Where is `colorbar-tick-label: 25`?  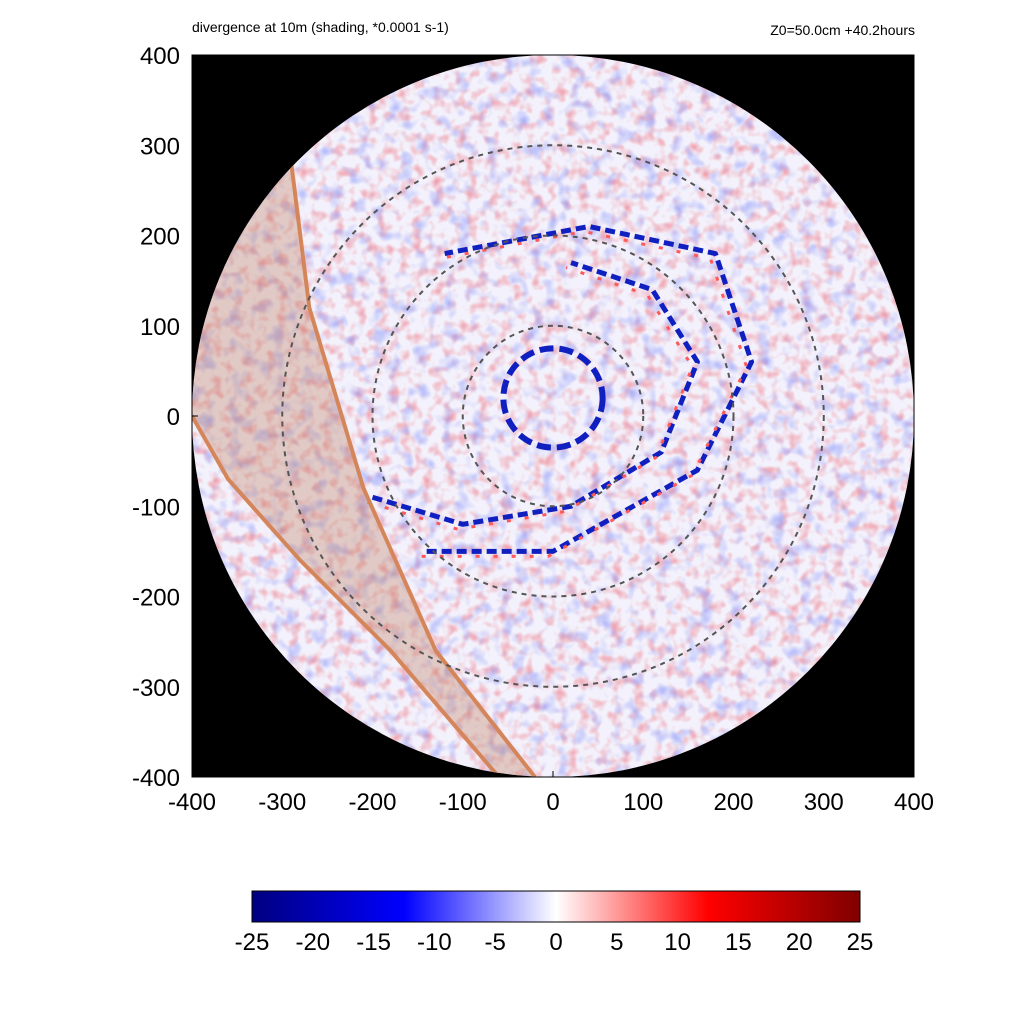 colorbar-tick-label: 25 is located at coordinates (860, 942).